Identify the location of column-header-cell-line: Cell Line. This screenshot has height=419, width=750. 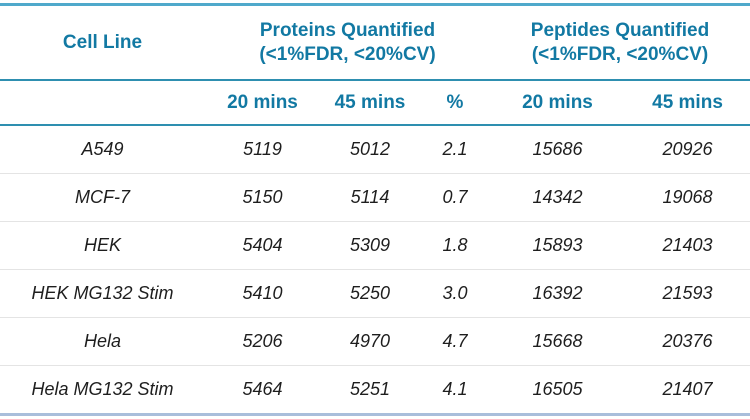
(102, 42).